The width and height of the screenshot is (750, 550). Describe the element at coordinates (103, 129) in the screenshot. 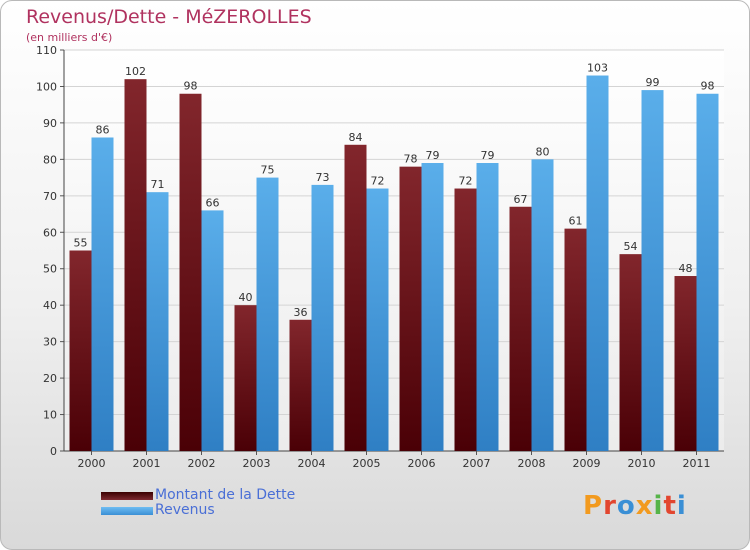

I see `data-label-revenue: 86` at that location.